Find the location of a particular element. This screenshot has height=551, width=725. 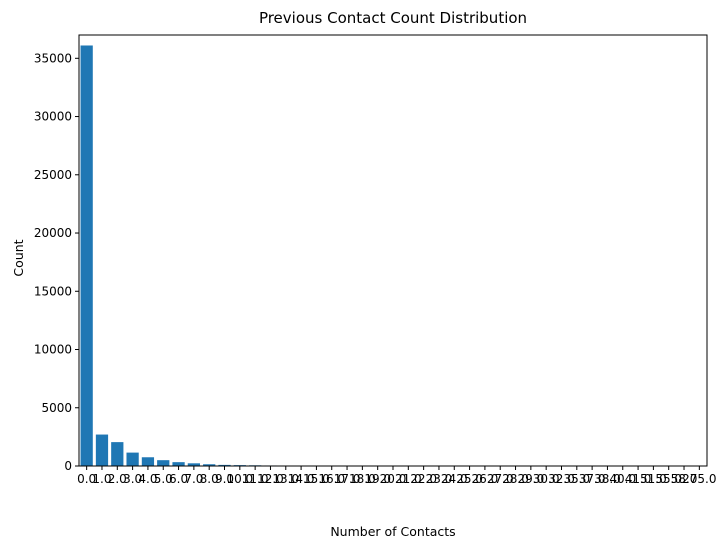

bar-5.0 is located at coordinates (163, 463).